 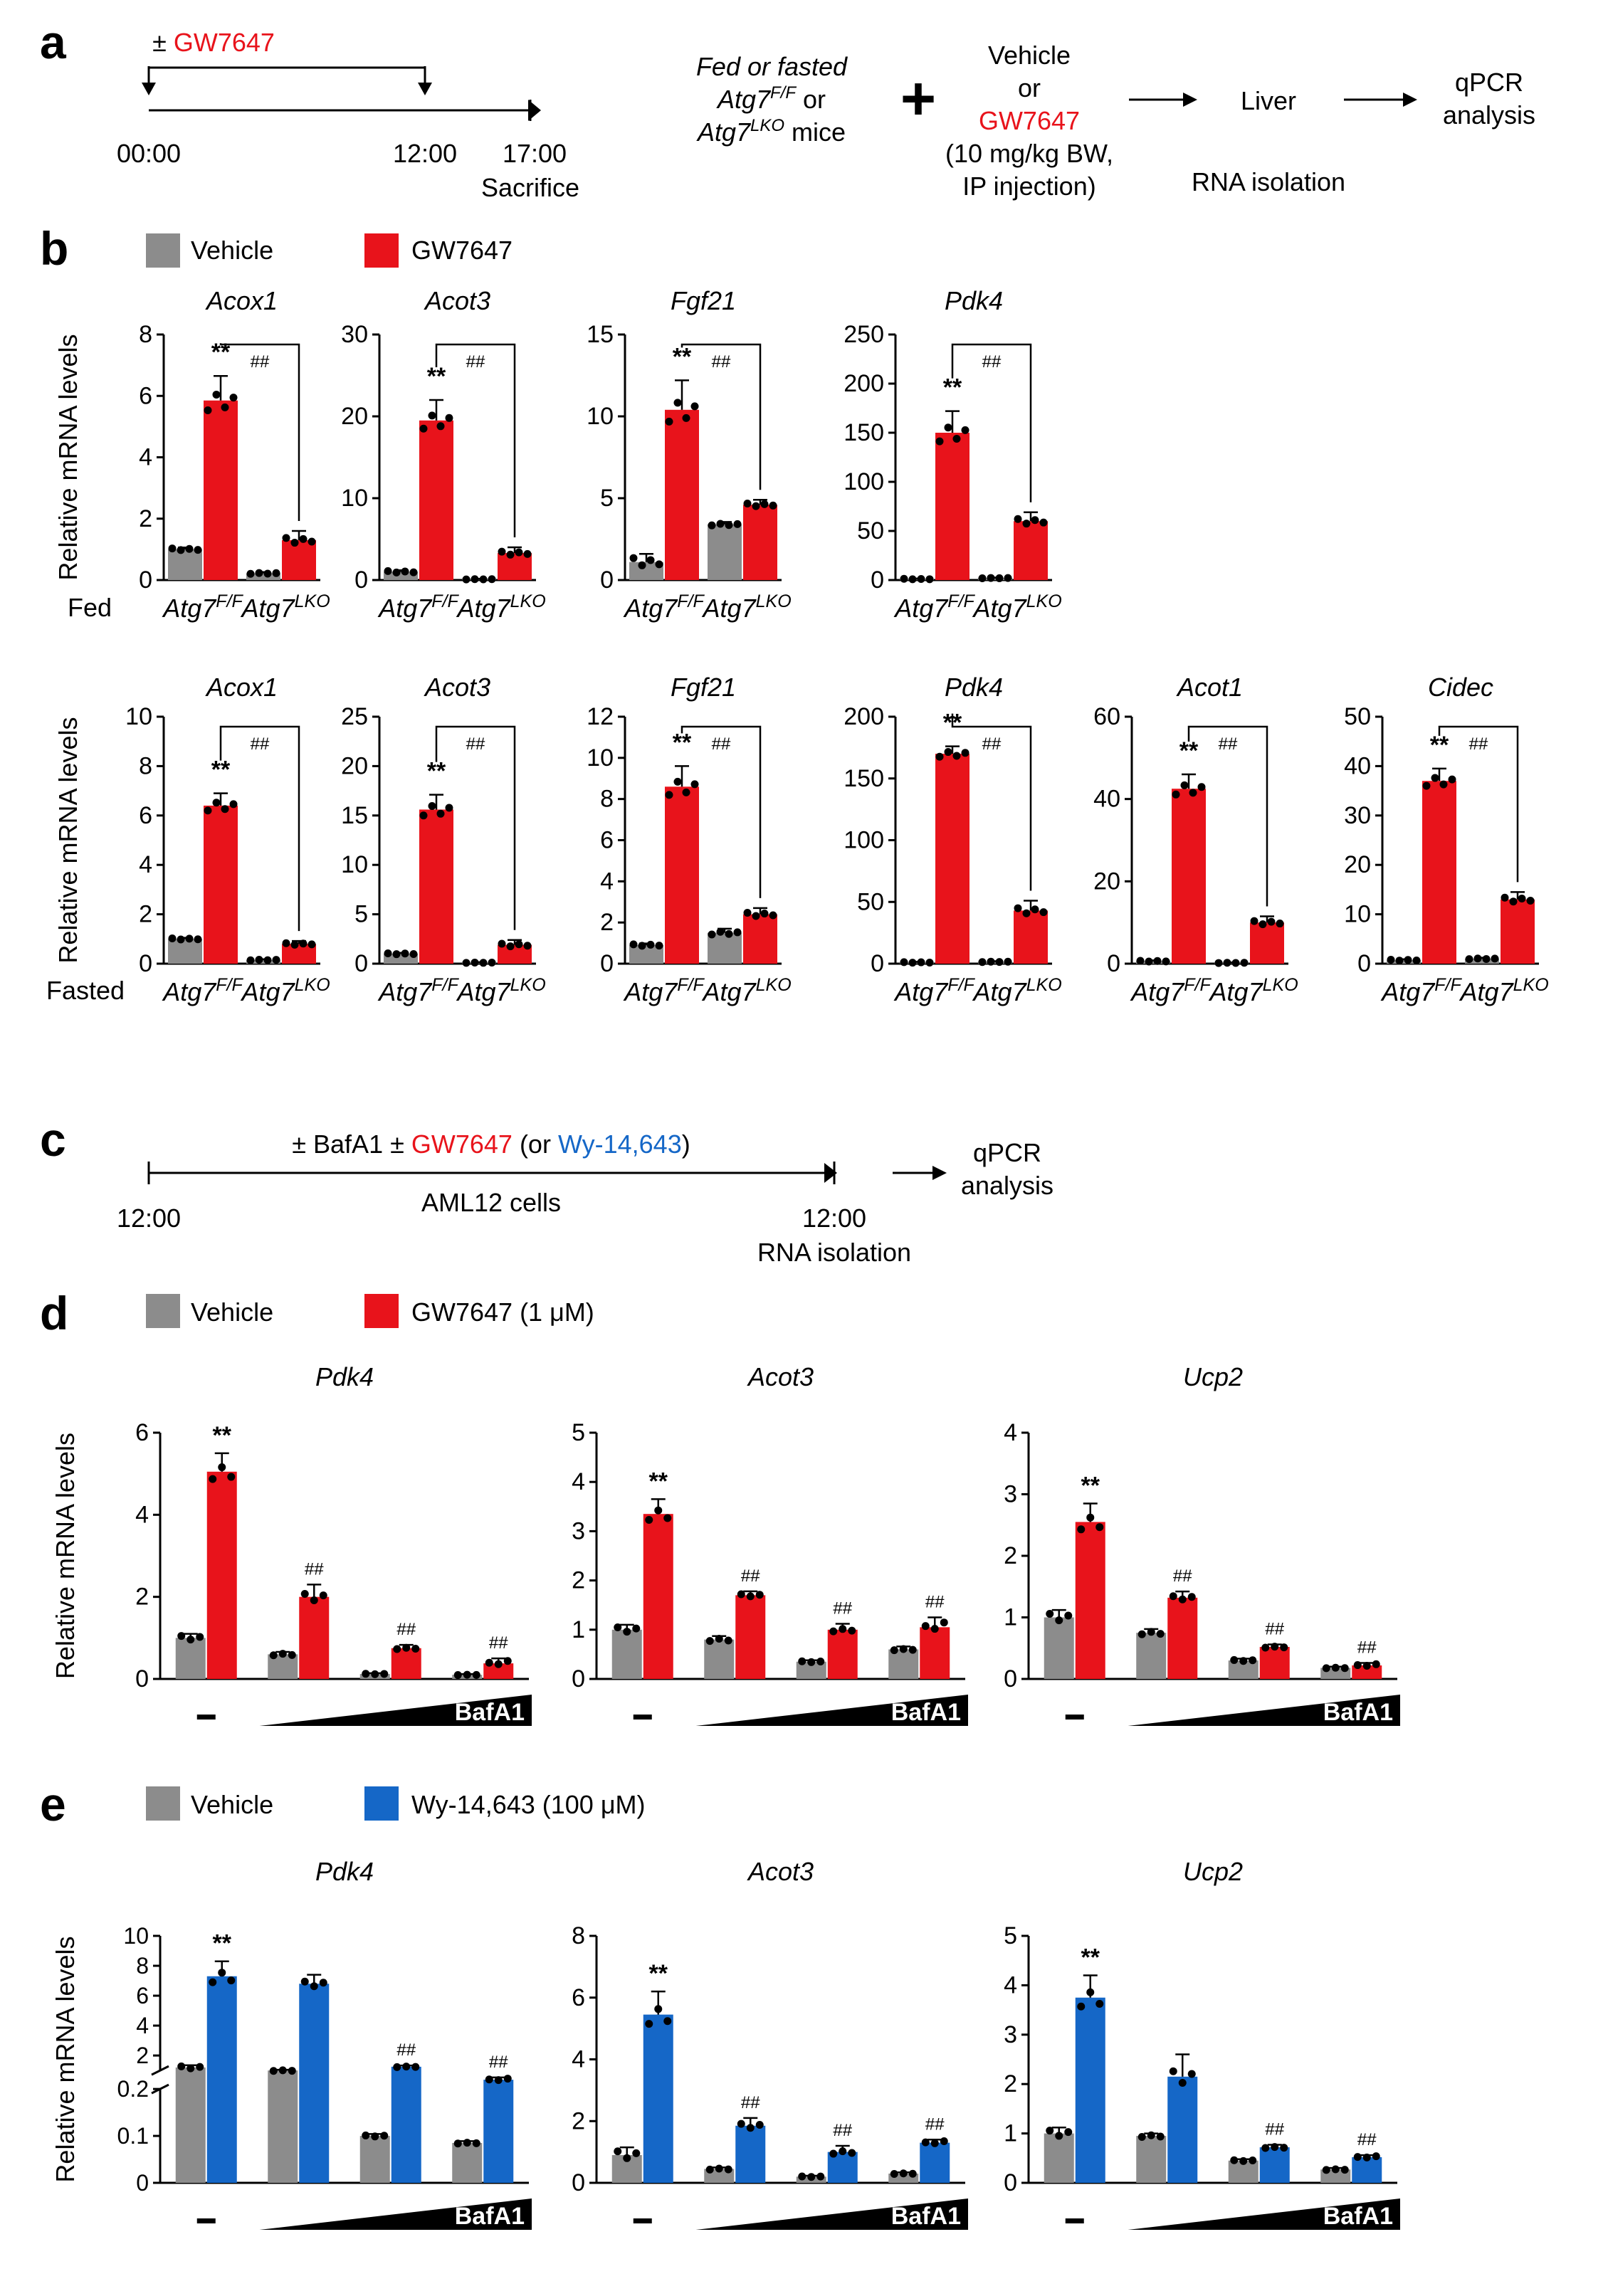 What do you see at coordinates (491, 1202) in the screenshot?
I see `aml12-label: AML12 cells` at bounding box center [491, 1202].